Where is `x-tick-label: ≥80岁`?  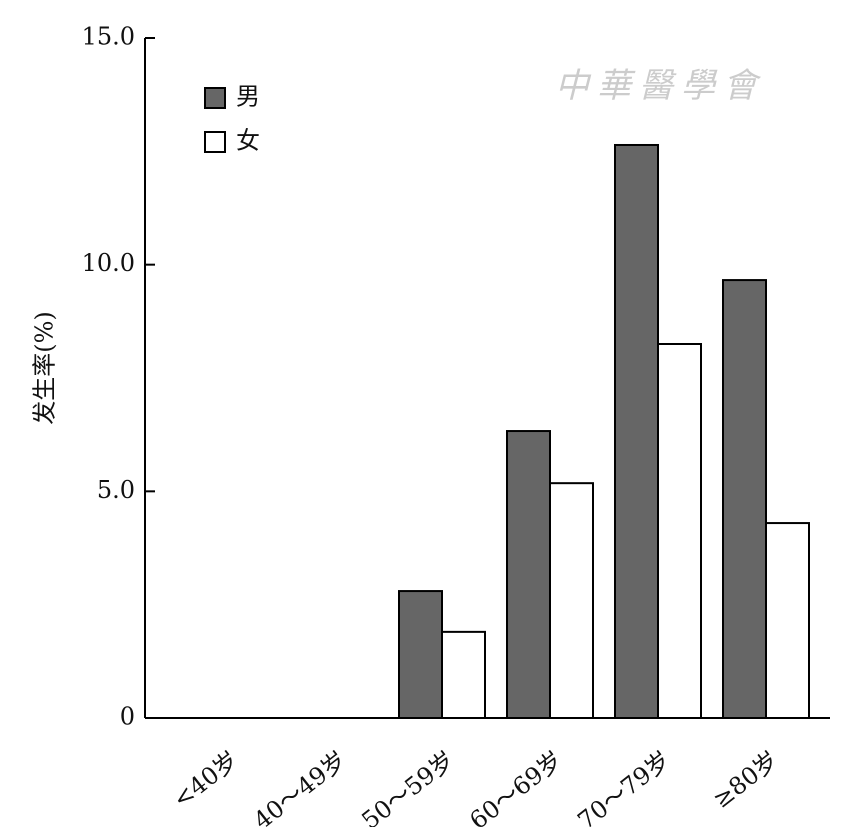 x-tick-label: ≥80岁 is located at coordinates (746, 780).